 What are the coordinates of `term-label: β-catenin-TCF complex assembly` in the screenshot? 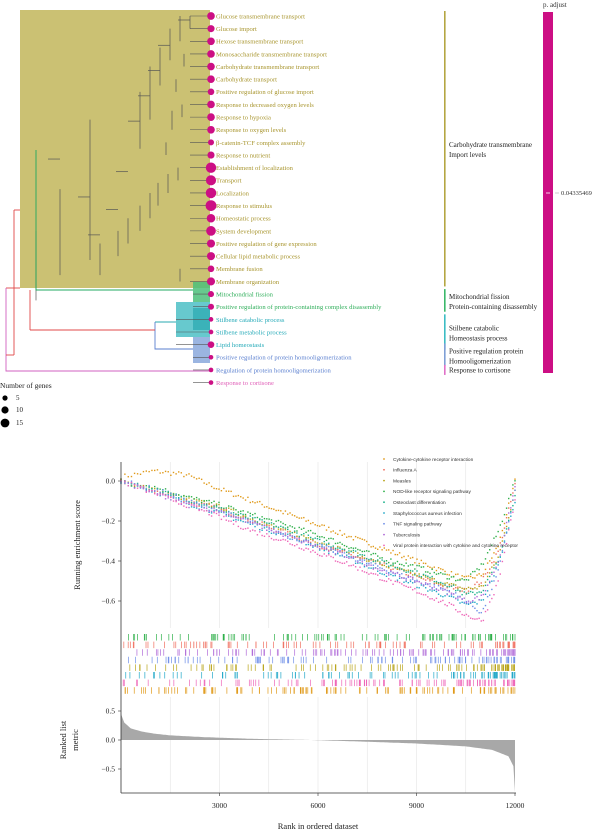 It's located at (261, 143).